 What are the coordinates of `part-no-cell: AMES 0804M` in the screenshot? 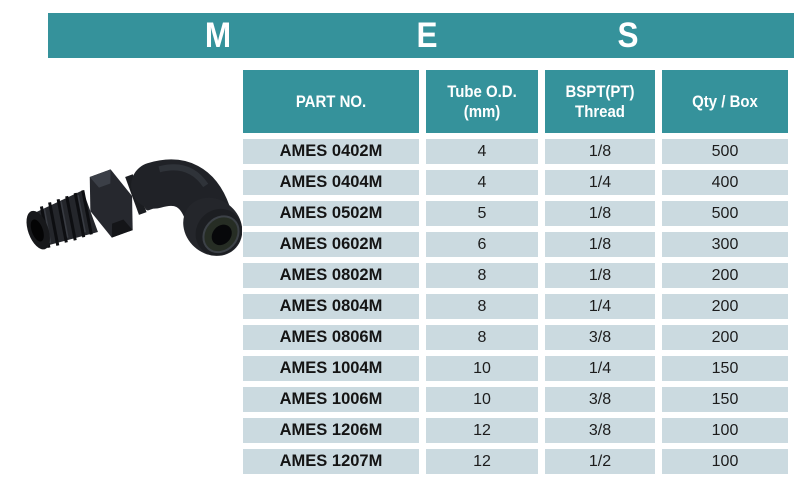 It's located at (331, 306).